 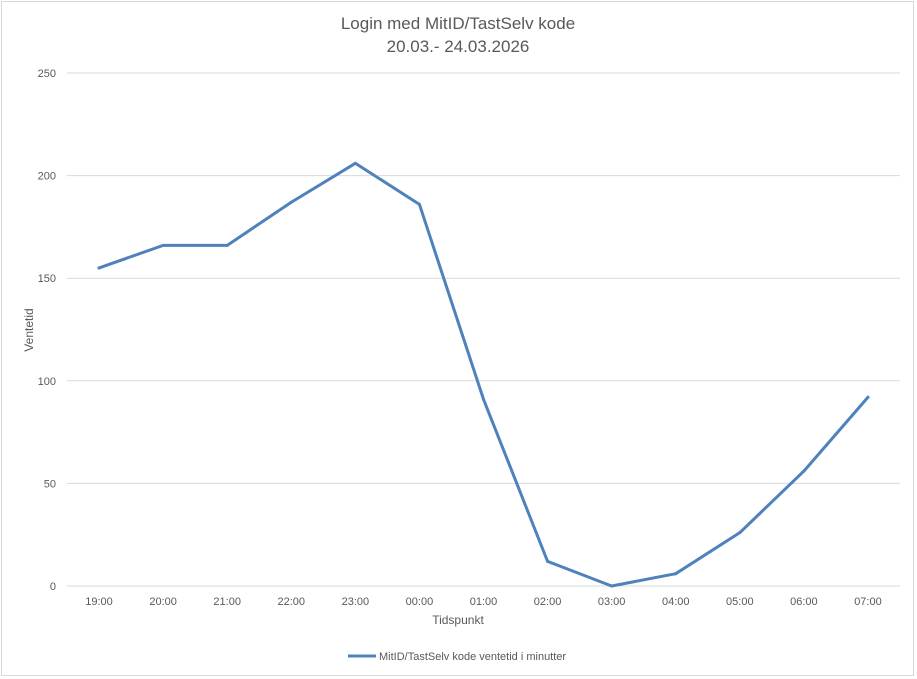 What do you see at coordinates (47, 382) in the screenshot?
I see `y-tick-label: 100` at bounding box center [47, 382].